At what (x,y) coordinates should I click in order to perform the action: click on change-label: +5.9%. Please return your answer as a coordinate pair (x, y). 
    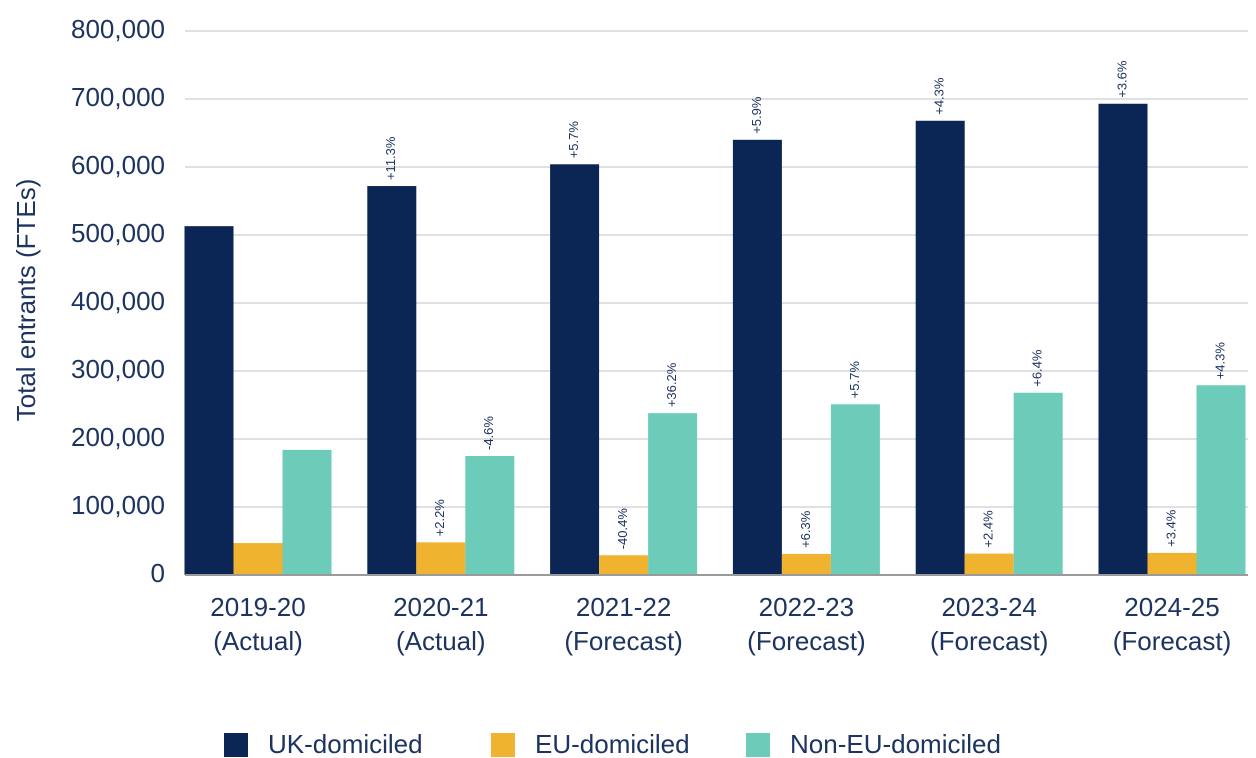
    Looking at the image, I should click on (756, 115).